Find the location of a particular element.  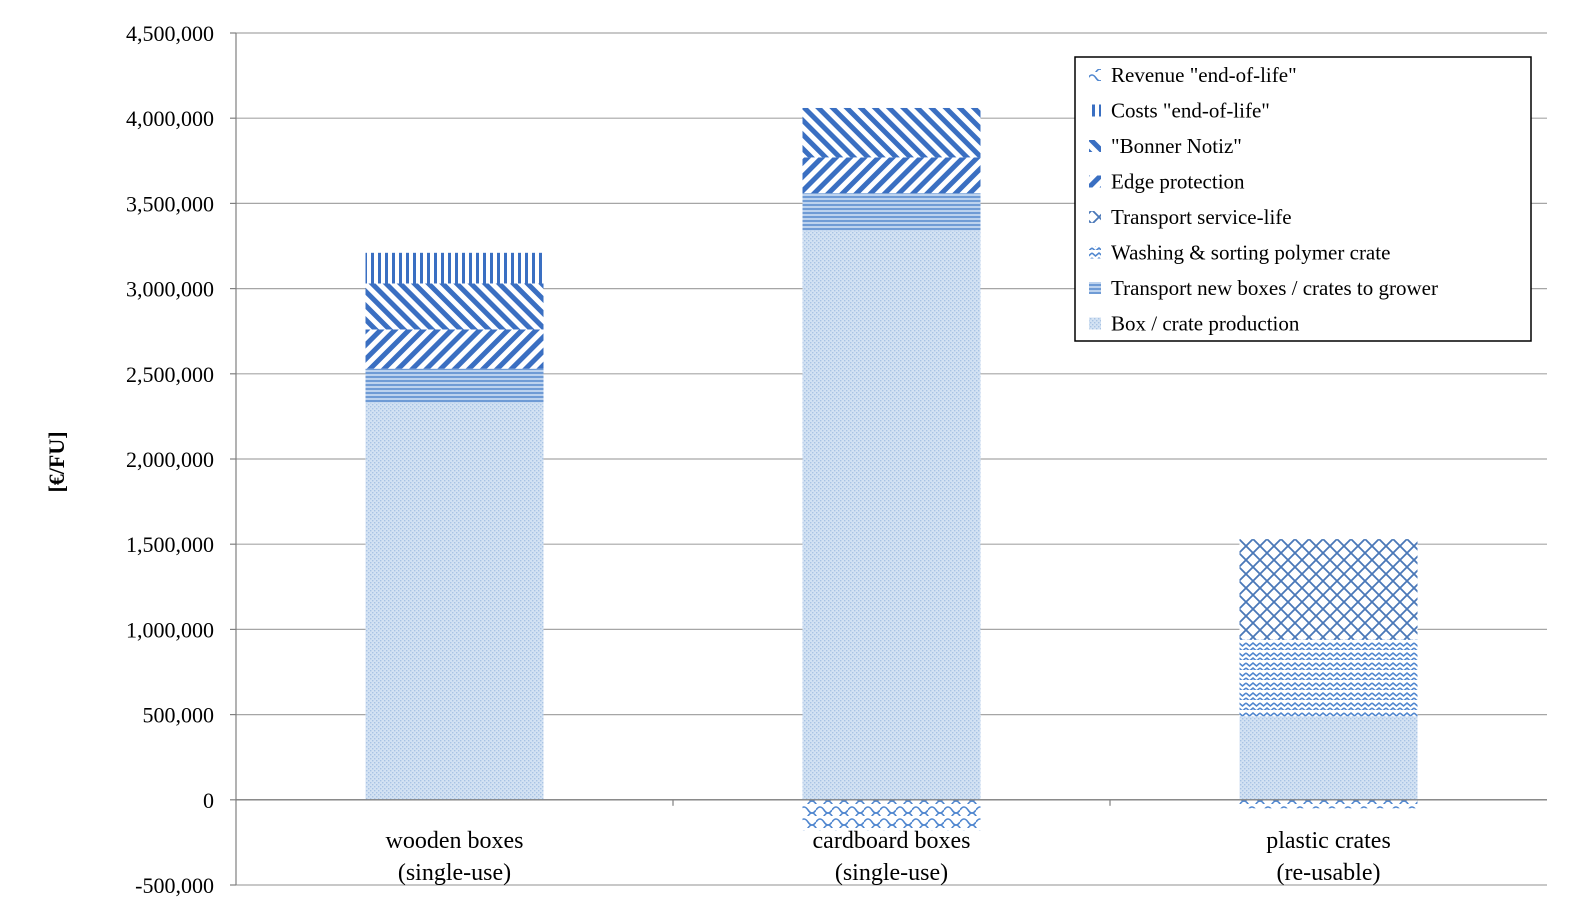

y-tick-label: 2,000,000 is located at coordinates (170, 459).